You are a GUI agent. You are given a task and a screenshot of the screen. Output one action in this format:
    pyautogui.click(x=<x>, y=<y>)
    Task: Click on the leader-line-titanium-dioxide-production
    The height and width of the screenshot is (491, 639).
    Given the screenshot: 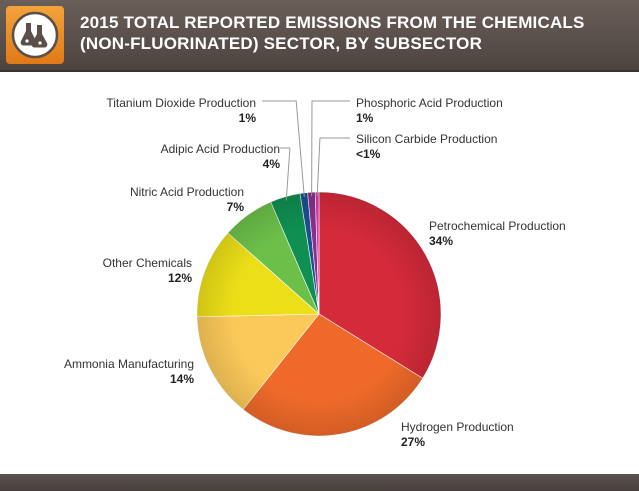 What is the action you would take?
    pyautogui.click(x=283, y=148)
    